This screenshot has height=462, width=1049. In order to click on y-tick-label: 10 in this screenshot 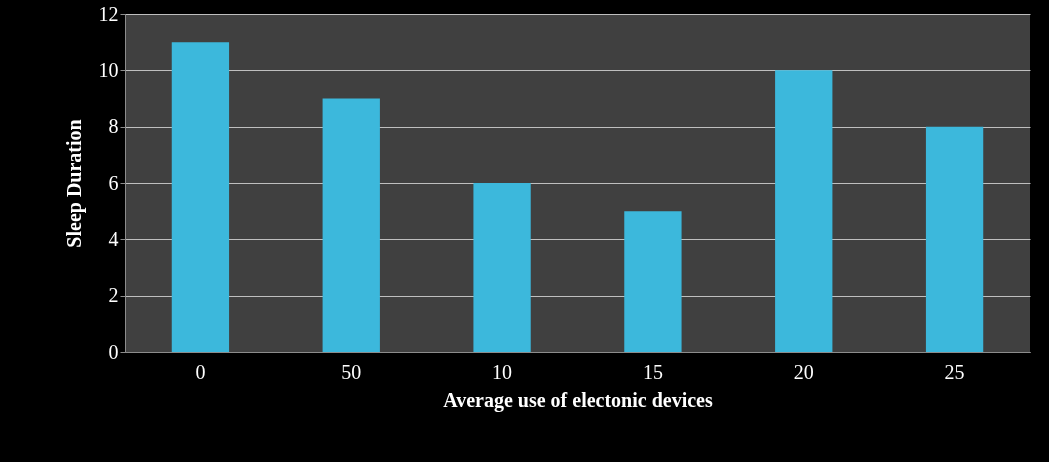, I will do `click(108, 69)`.